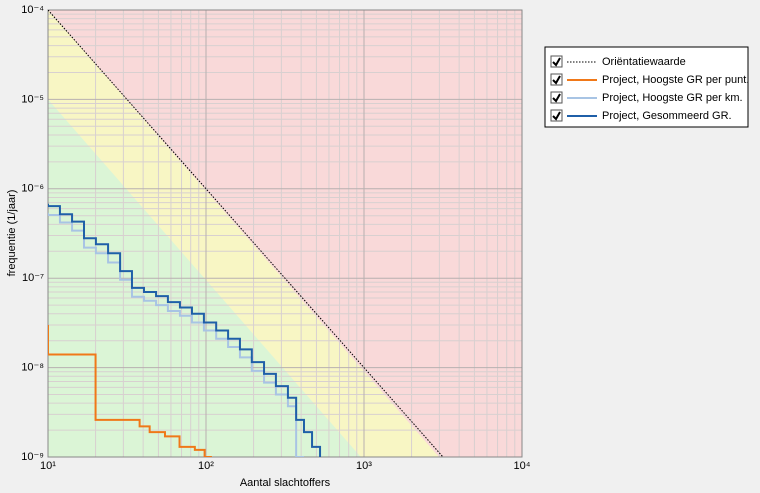  What do you see at coordinates (364, 466) in the screenshot?
I see `x-tick-label: 10³` at bounding box center [364, 466].